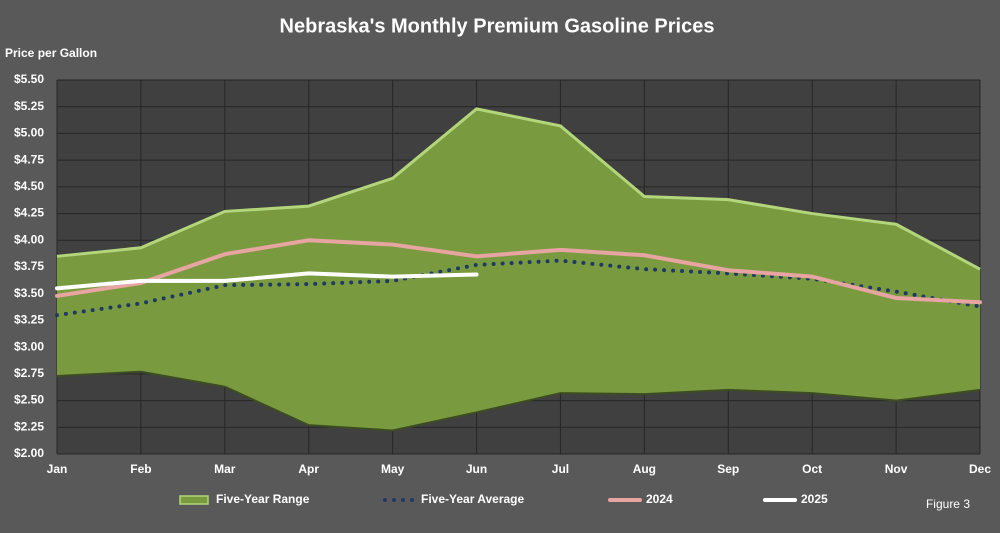 The height and width of the screenshot is (533, 1000). What do you see at coordinates (644, 469) in the screenshot?
I see `x-tick-label: Aug` at bounding box center [644, 469].